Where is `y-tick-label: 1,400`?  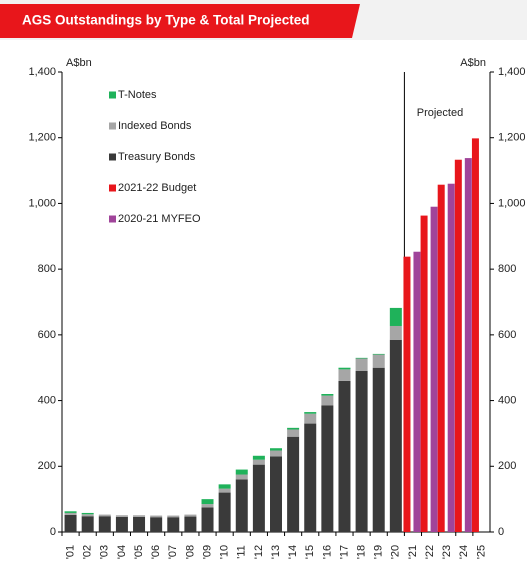
y-tick-label: 1,400 is located at coordinates (42, 72).